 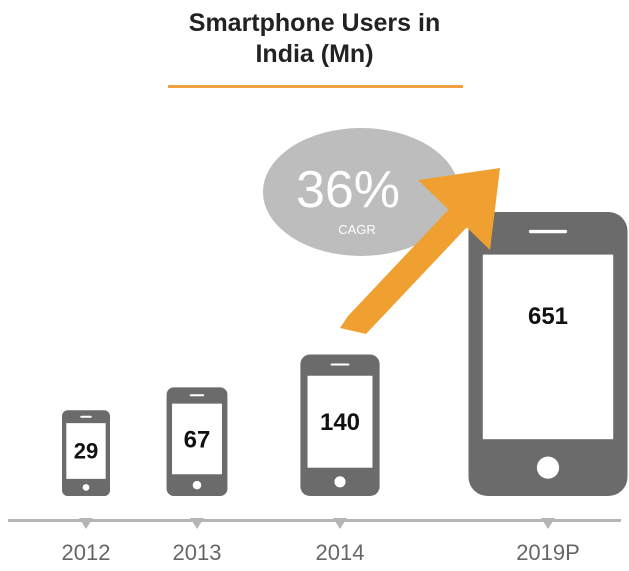 I want to click on phone-value-label: 67, so click(x=197, y=439).